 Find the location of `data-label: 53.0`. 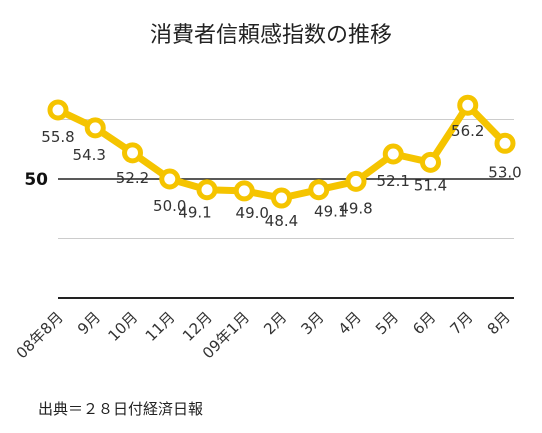

data-label: 53.0 is located at coordinates (504, 172).